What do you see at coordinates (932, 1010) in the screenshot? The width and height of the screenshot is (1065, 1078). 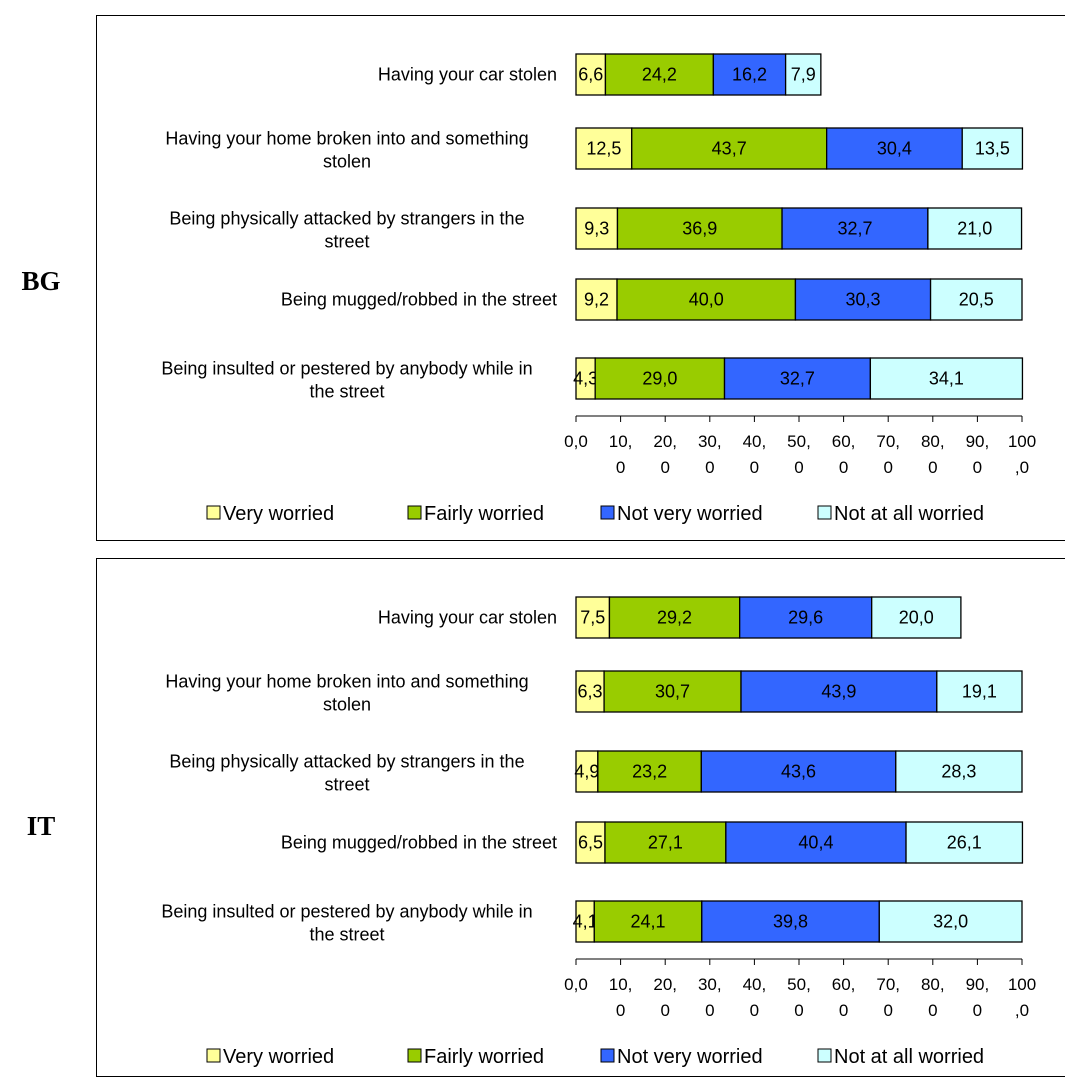 I see `x-tick-label-it-8-line2: 0` at bounding box center [932, 1010].